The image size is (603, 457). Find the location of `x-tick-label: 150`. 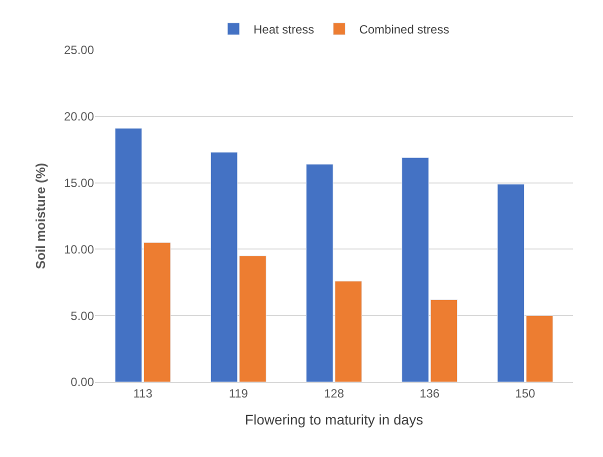

x-tick-label: 150 is located at coordinates (525, 393).